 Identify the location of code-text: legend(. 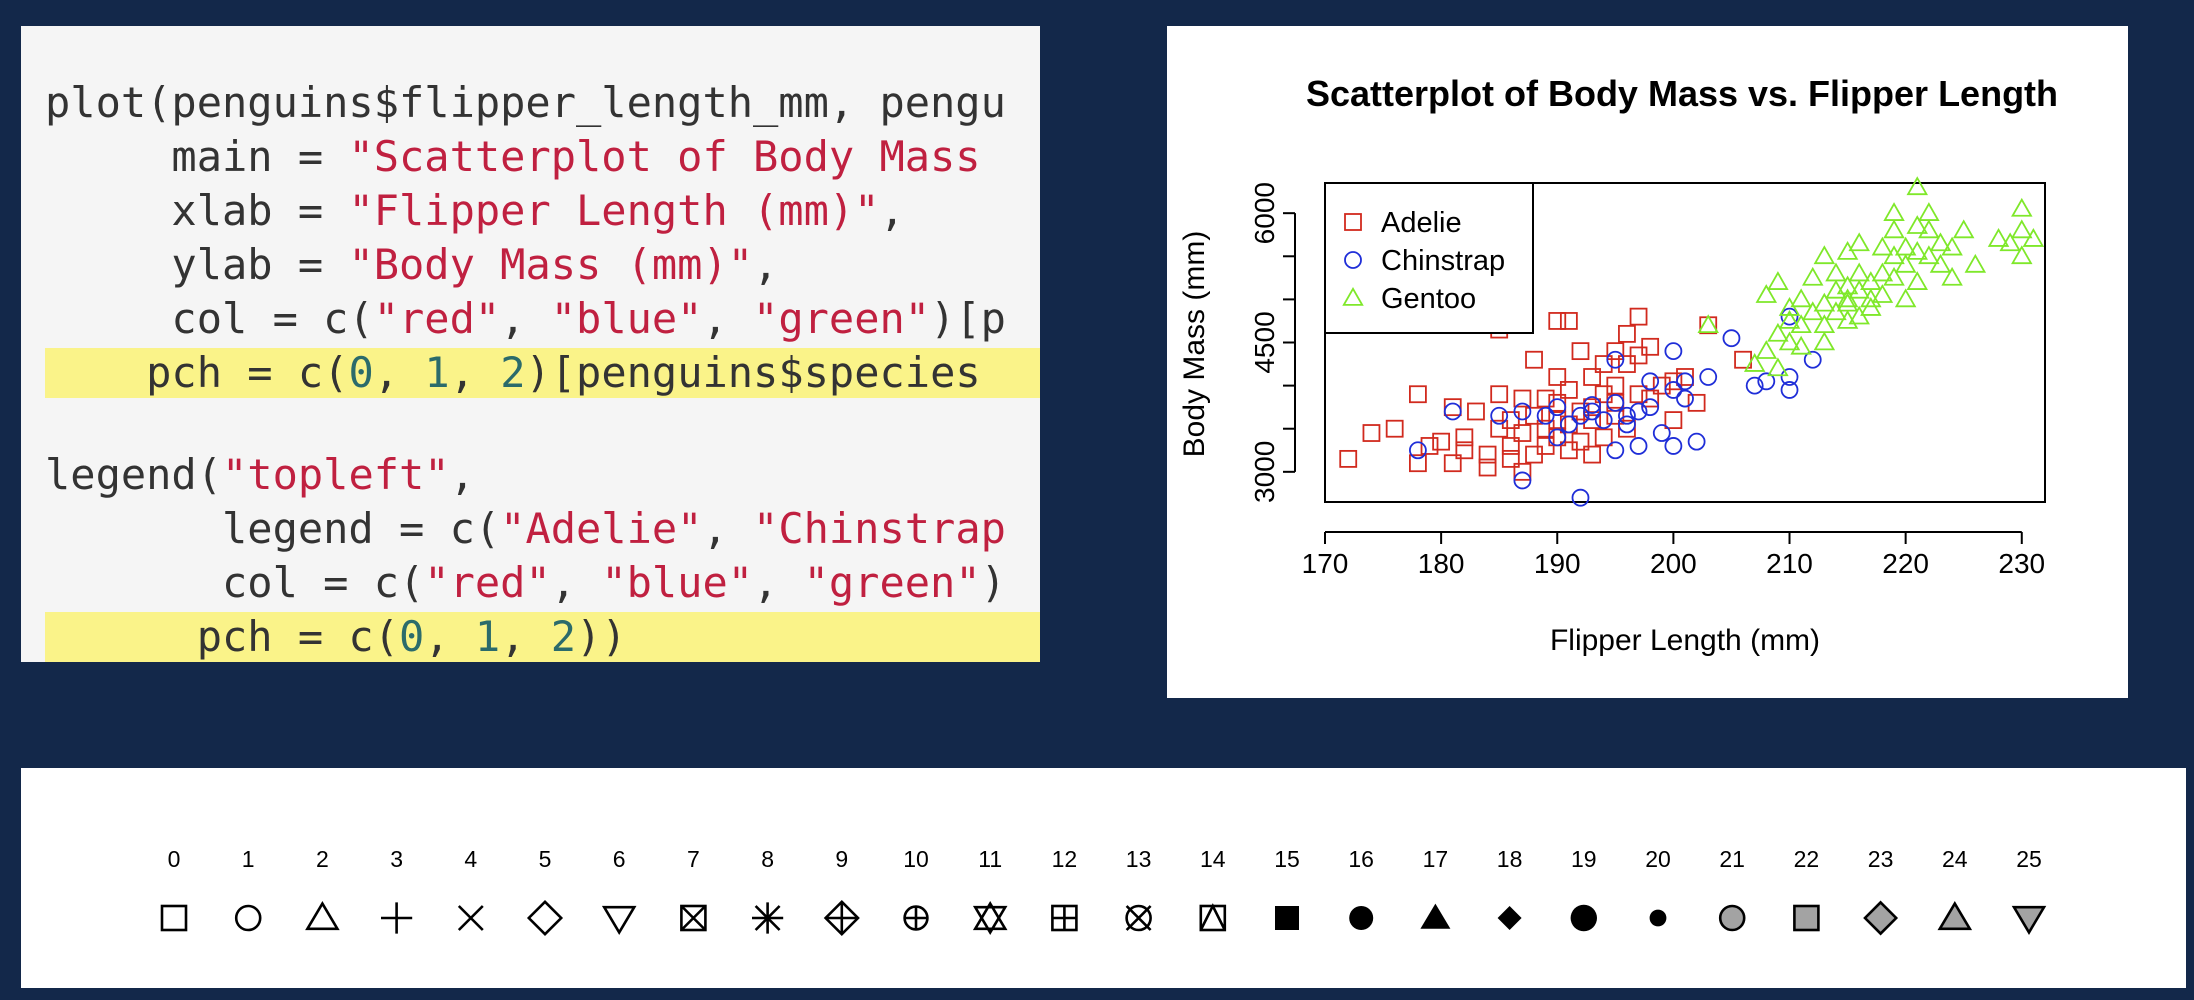
(134, 474).